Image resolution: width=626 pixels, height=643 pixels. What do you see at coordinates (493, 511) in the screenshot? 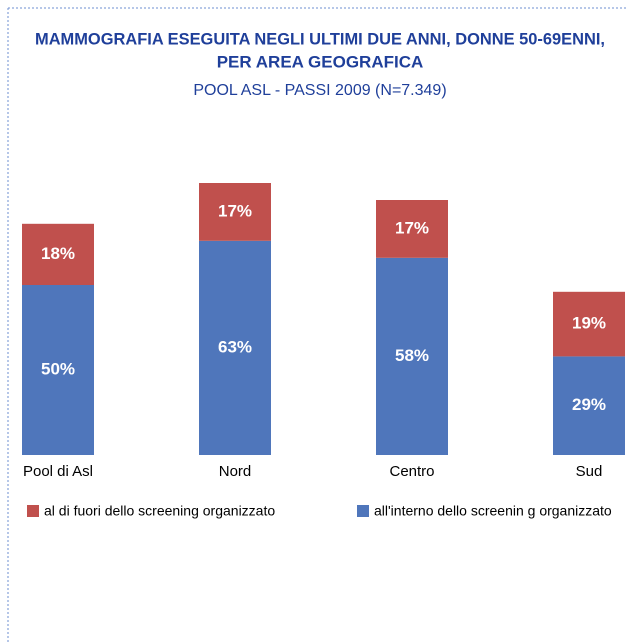
I see `legend-label: all'interno dello screenin g organizzato` at bounding box center [493, 511].